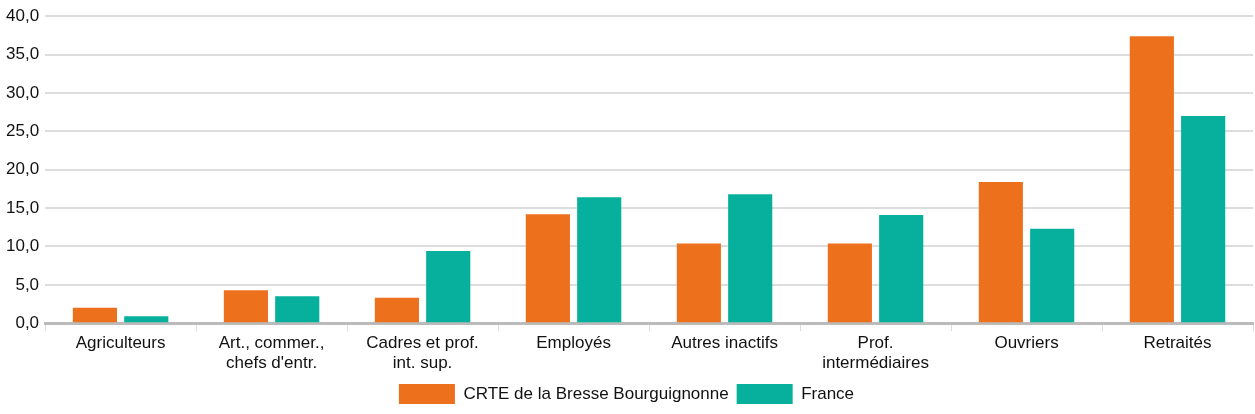  Describe the element at coordinates (27, 284) in the screenshot. I see `y-tick-label: 5,0` at that location.